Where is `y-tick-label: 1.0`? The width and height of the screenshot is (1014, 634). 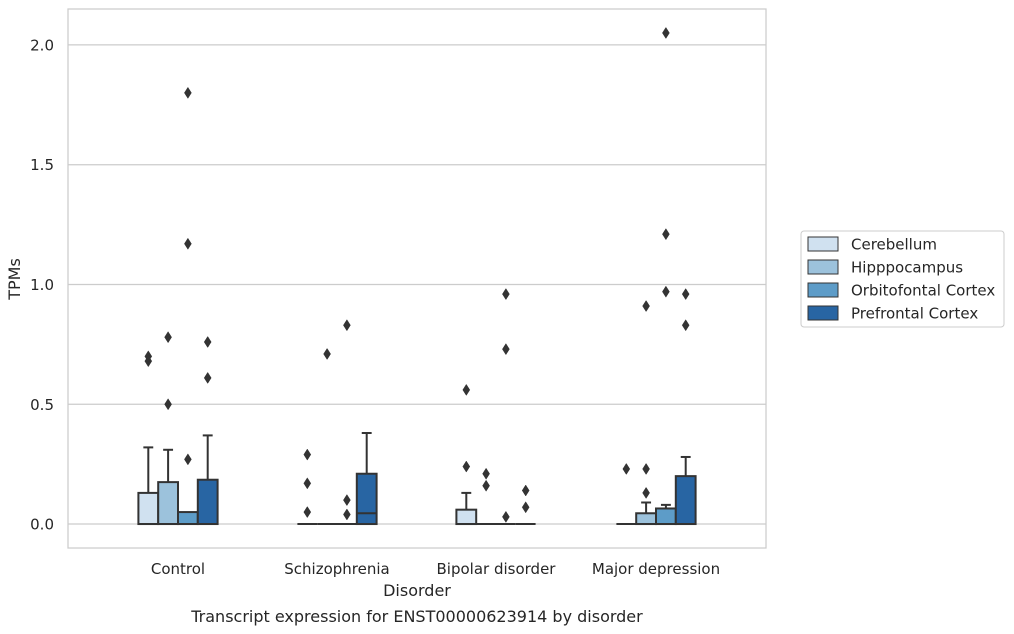 y-tick-label: 1.0 is located at coordinates (42, 285).